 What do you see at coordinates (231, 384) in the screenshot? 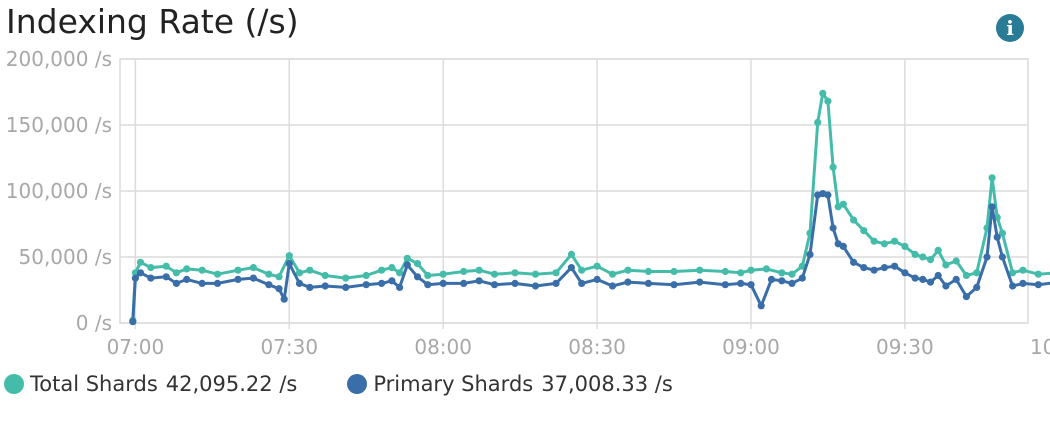
I see `legend-value-total: 42,095.22 /s` at bounding box center [231, 384].